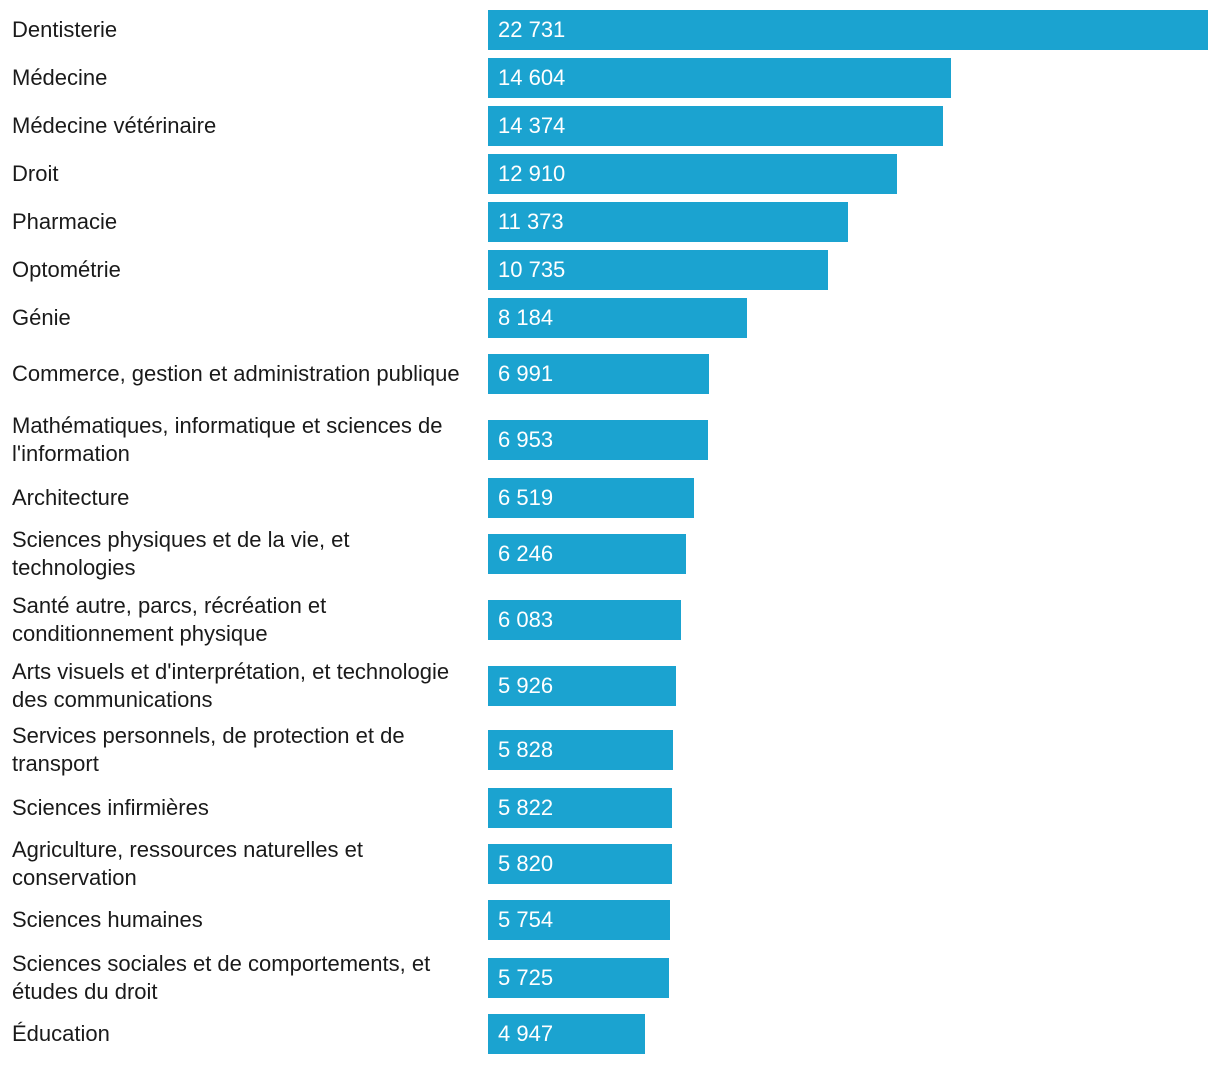  What do you see at coordinates (526, 553) in the screenshot?
I see `bar-value-label: 6 246` at bounding box center [526, 553].